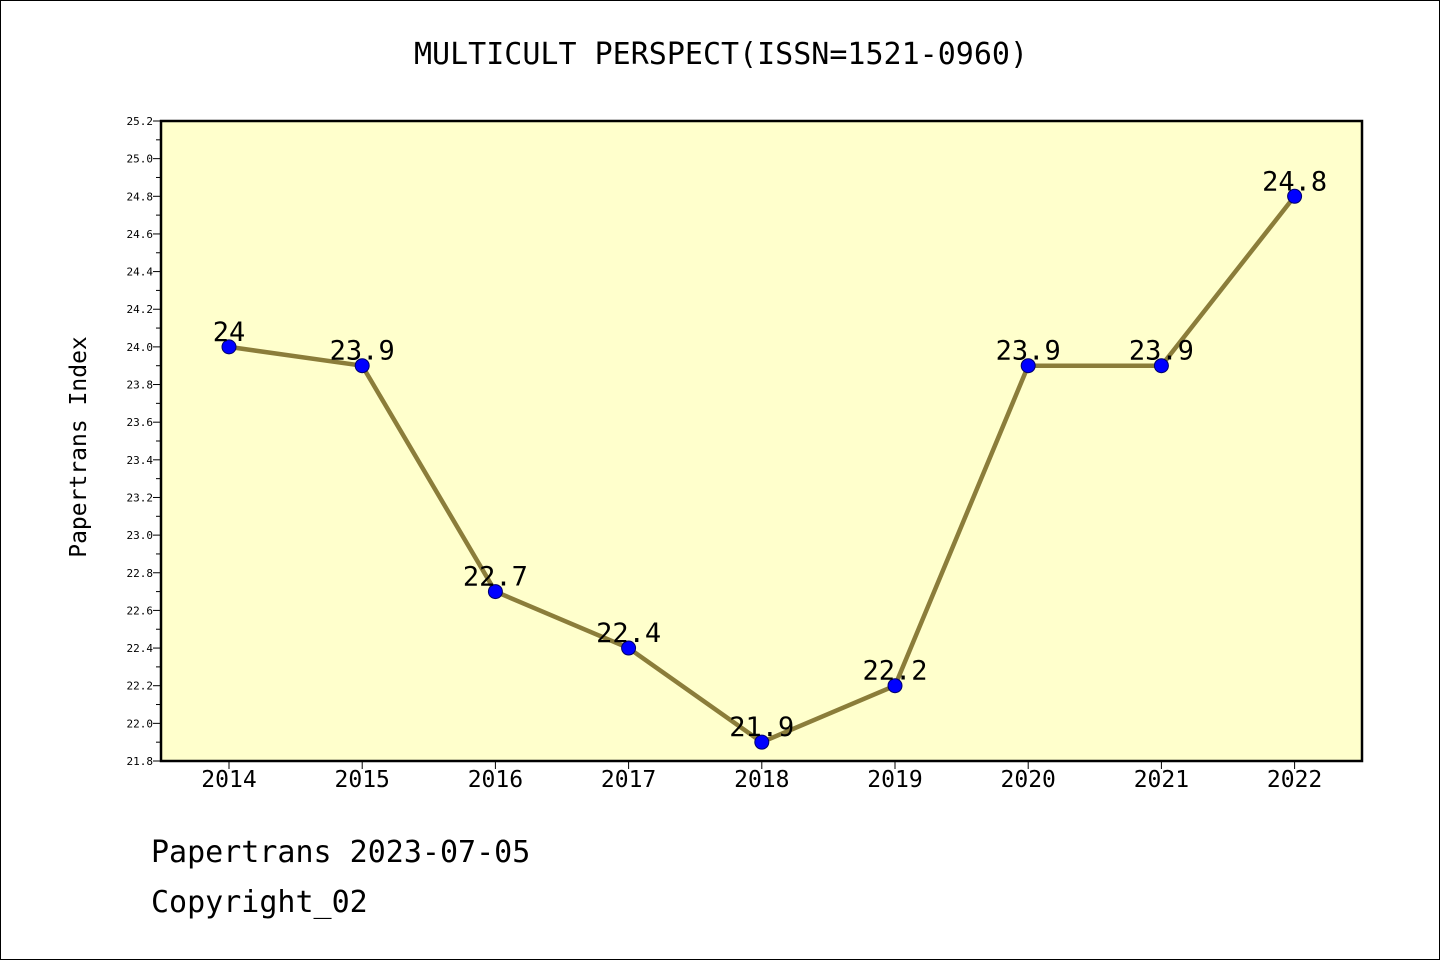 The image size is (1440, 961). What do you see at coordinates (894, 671) in the screenshot?
I see `data-label: 22.2` at bounding box center [894, 671].